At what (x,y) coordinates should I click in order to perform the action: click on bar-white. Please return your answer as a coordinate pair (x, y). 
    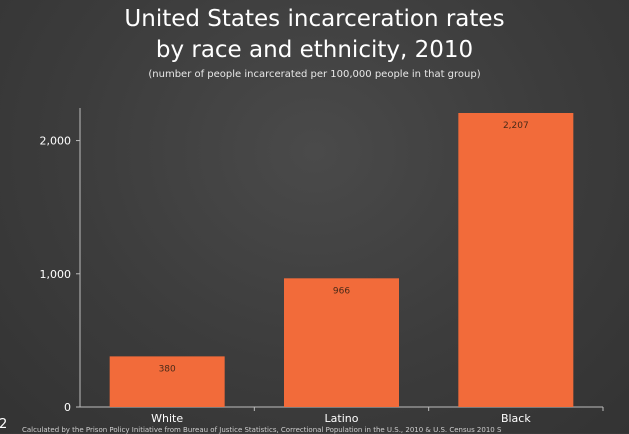
    Looking at the image, I should click on (167, 381).